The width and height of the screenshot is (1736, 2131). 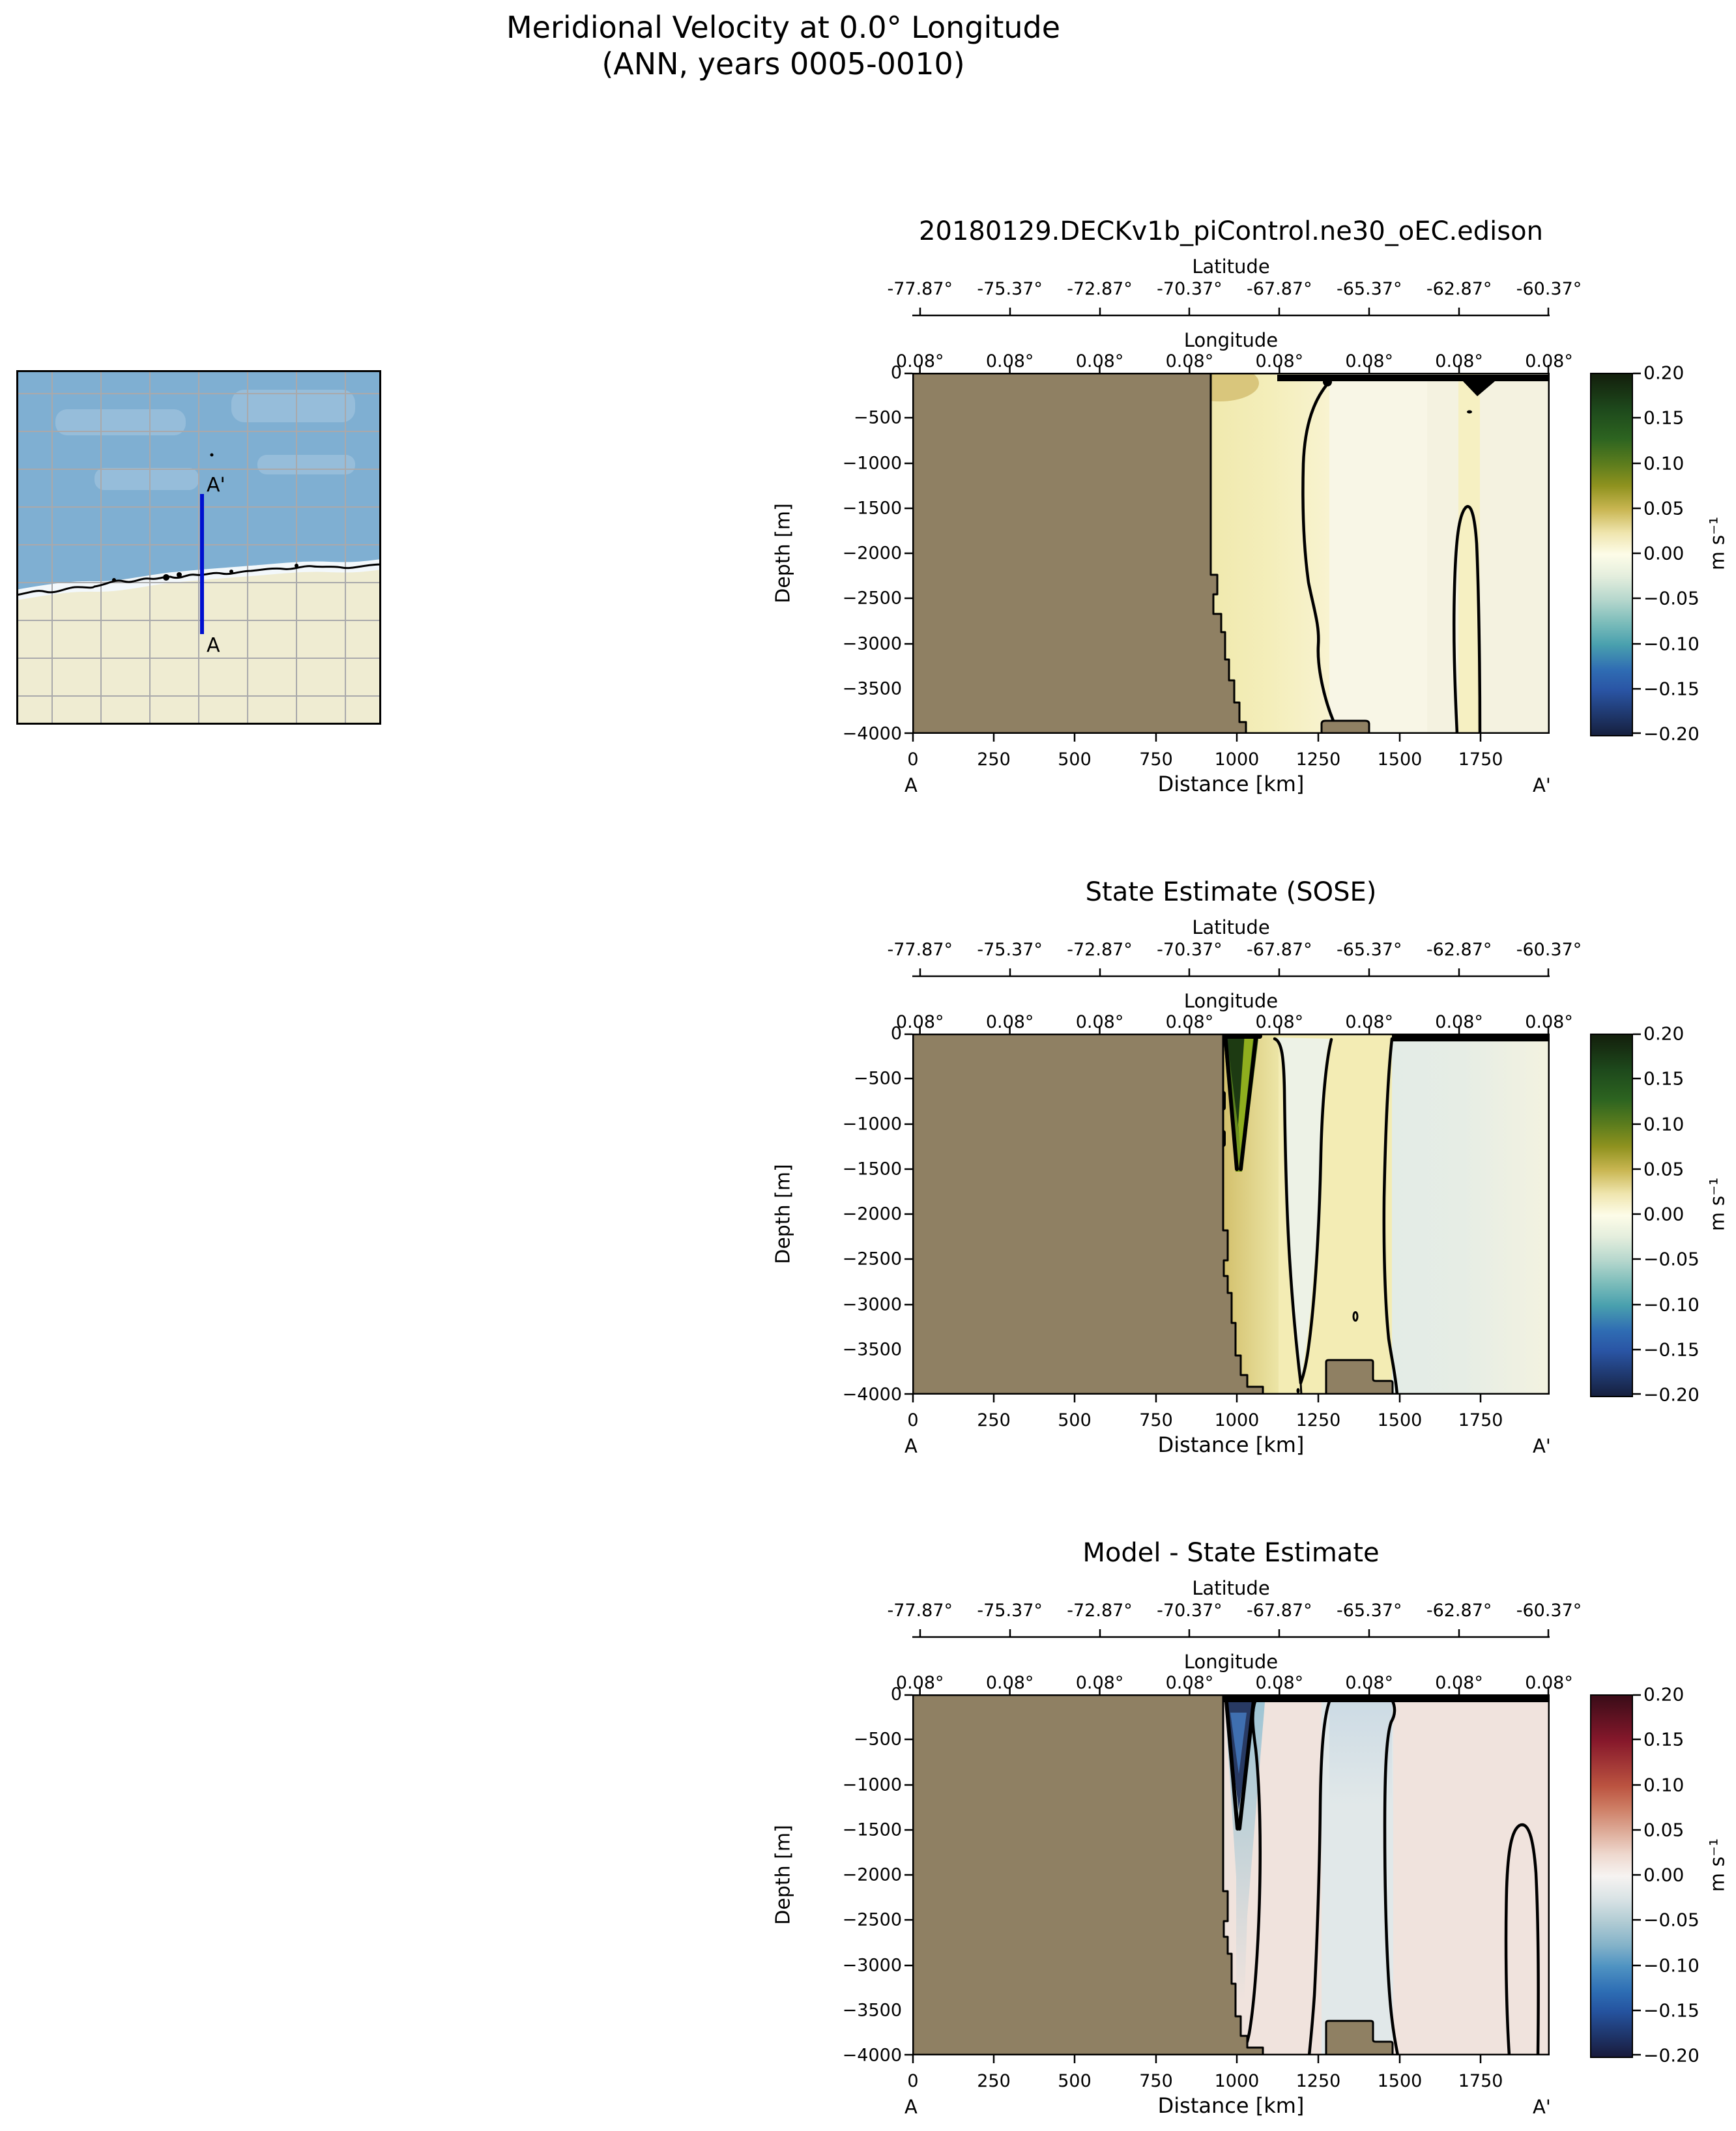 What do you see at coordinates (872, 508) in the screenshot?
I see `depth-tick-label: −1500` at bounding box center [872, 508].